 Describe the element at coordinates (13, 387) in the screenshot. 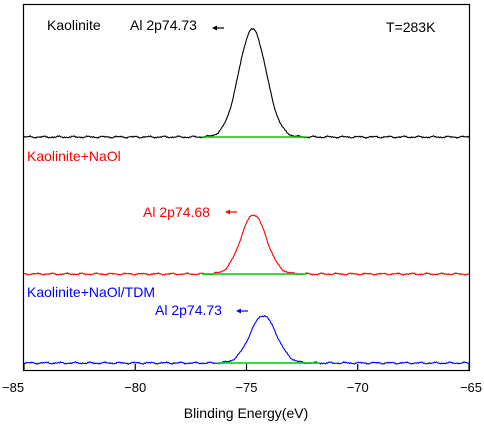

I see `x-tick-label: −85` at that location.